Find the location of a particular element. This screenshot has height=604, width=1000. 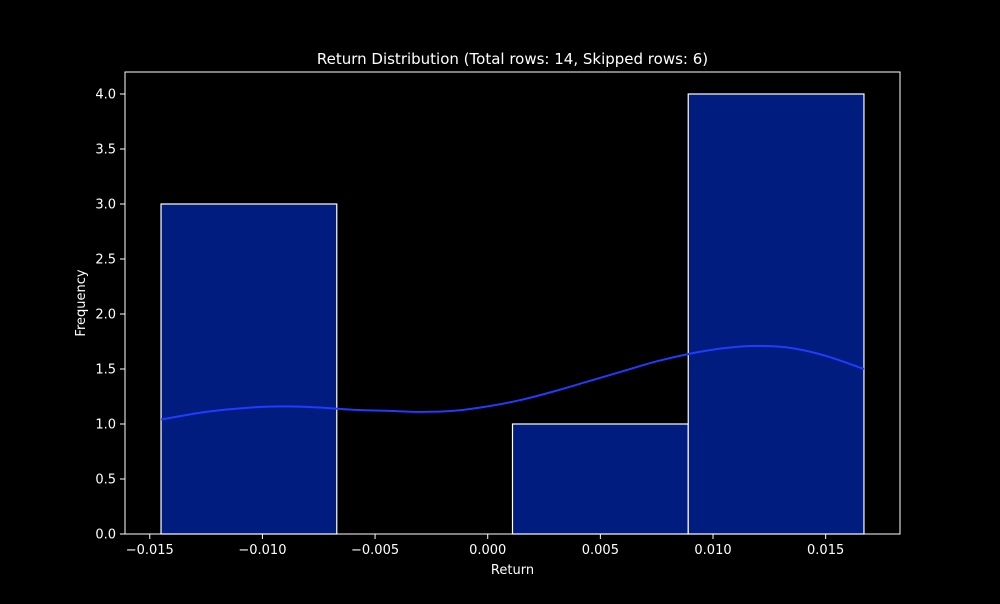

x-axis-label: Return is located at coordinates (512, 570).